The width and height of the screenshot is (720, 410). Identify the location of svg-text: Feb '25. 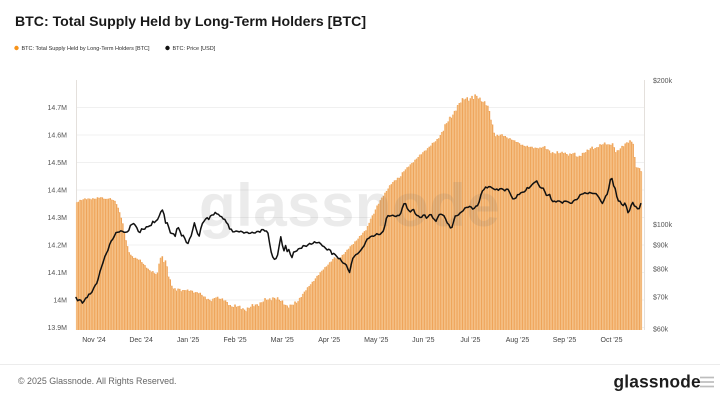
(235, 340).